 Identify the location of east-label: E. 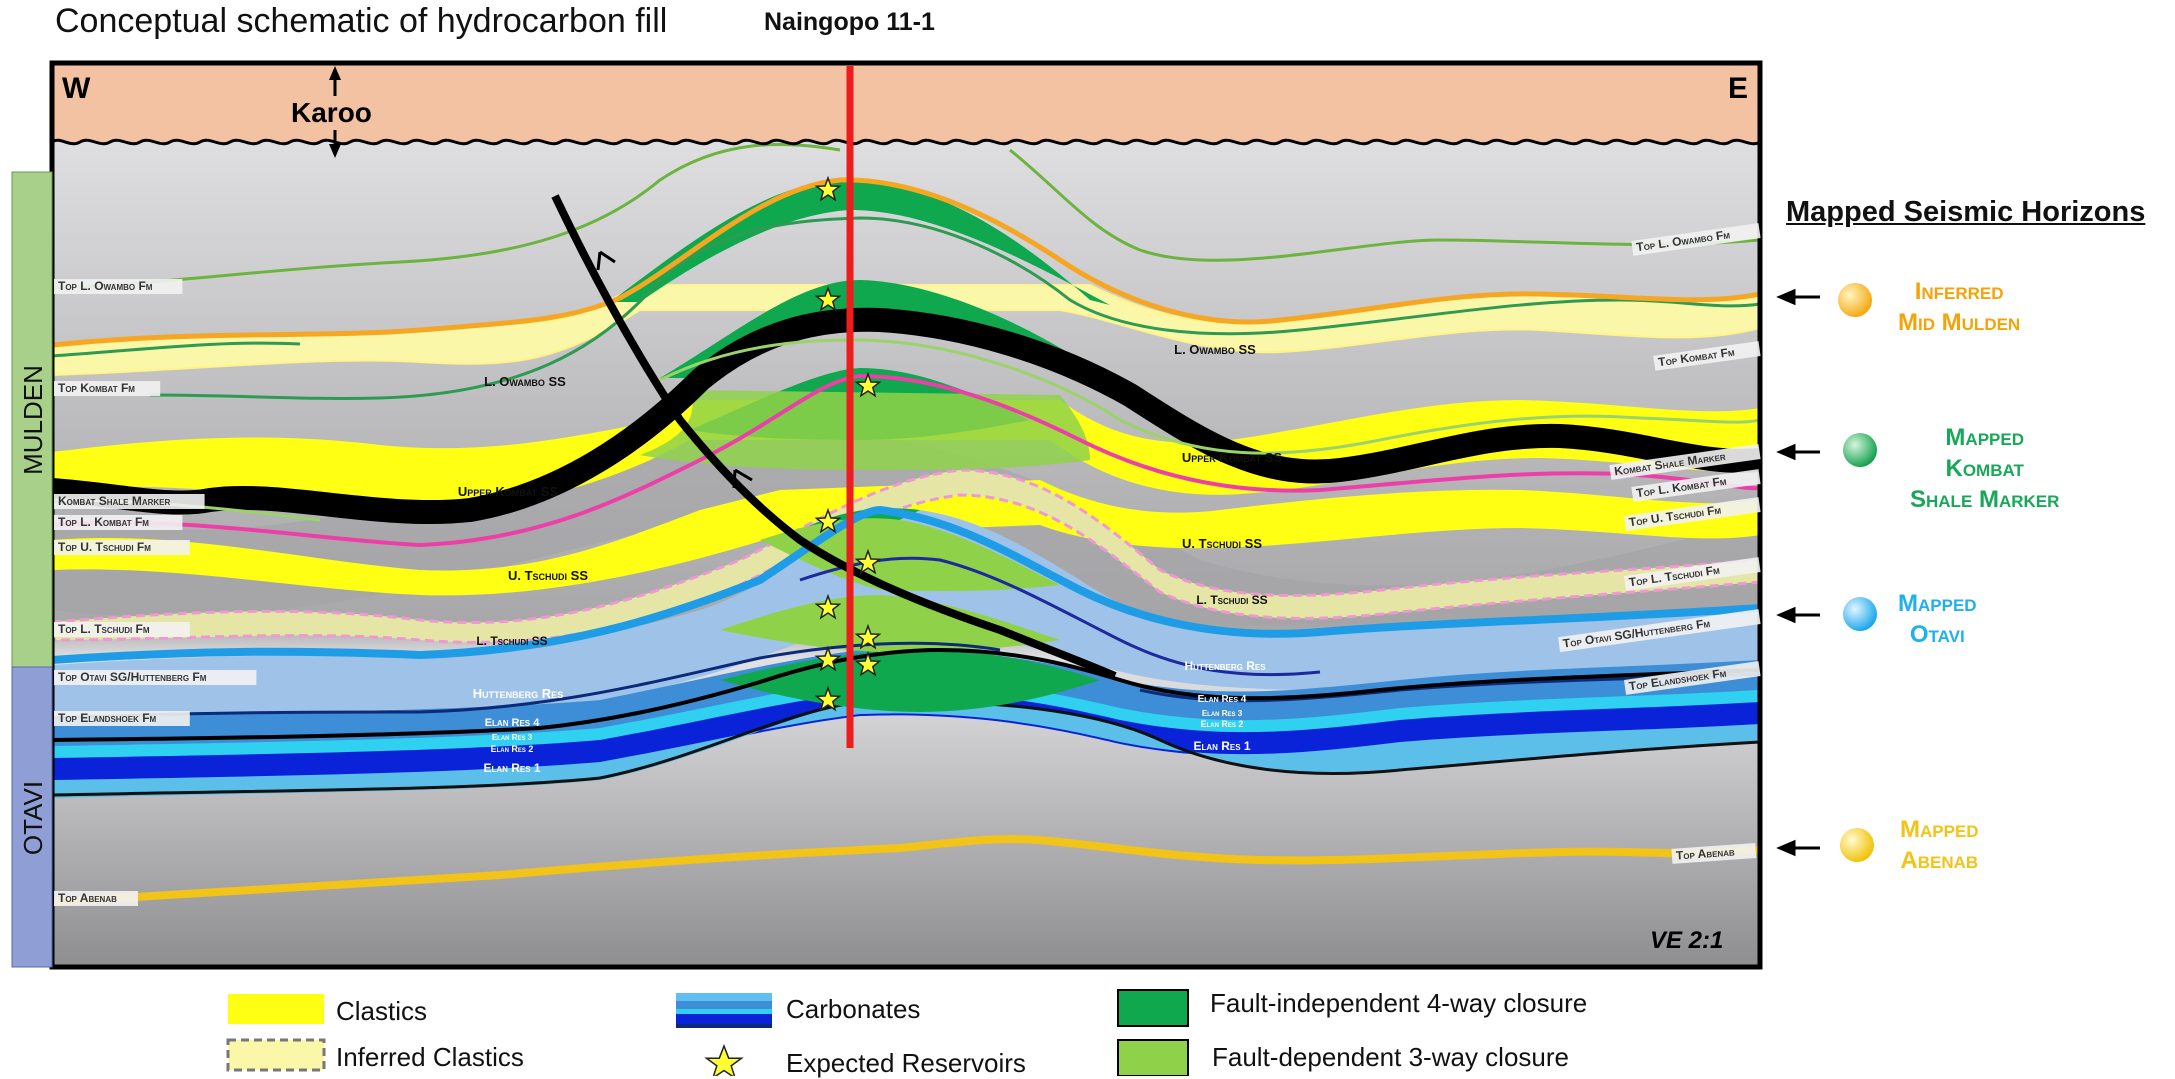
(1738, 88).